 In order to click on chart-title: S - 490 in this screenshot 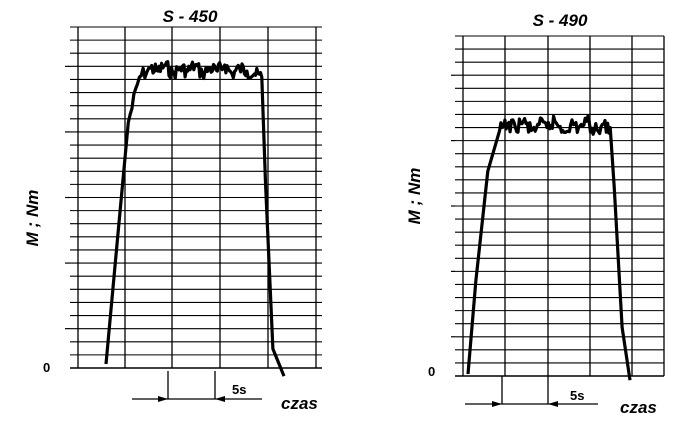, I will do `click(560, 20)`.